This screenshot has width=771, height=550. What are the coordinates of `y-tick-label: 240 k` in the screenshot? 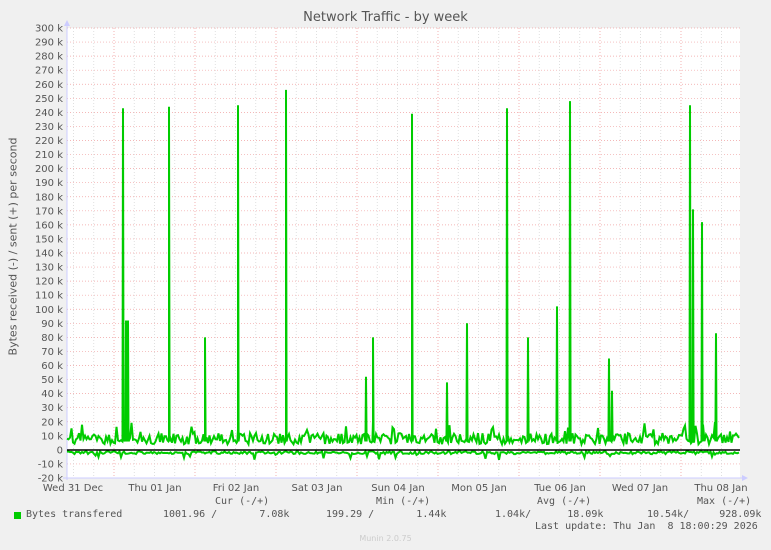 It's located at (49, 113).